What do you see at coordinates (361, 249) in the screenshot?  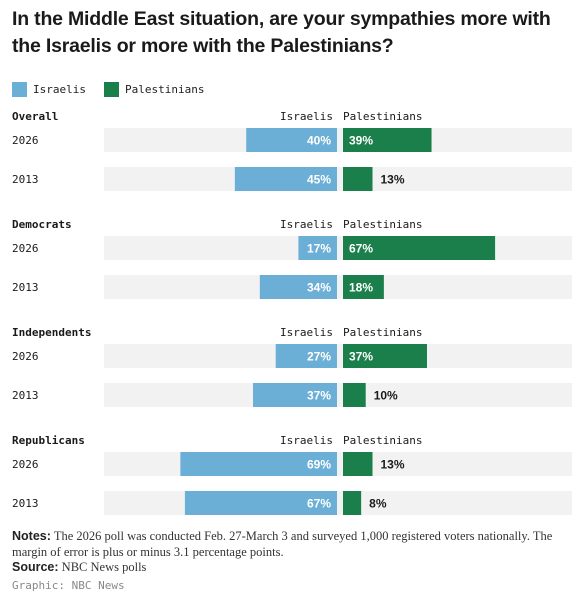 I see `value-label-palestinians: 67%` at bounding box center [361, 249].